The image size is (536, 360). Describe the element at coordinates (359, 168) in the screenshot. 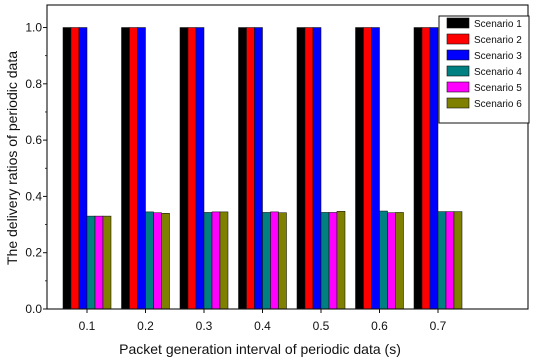

I see `bar-1-0.6` at that location.